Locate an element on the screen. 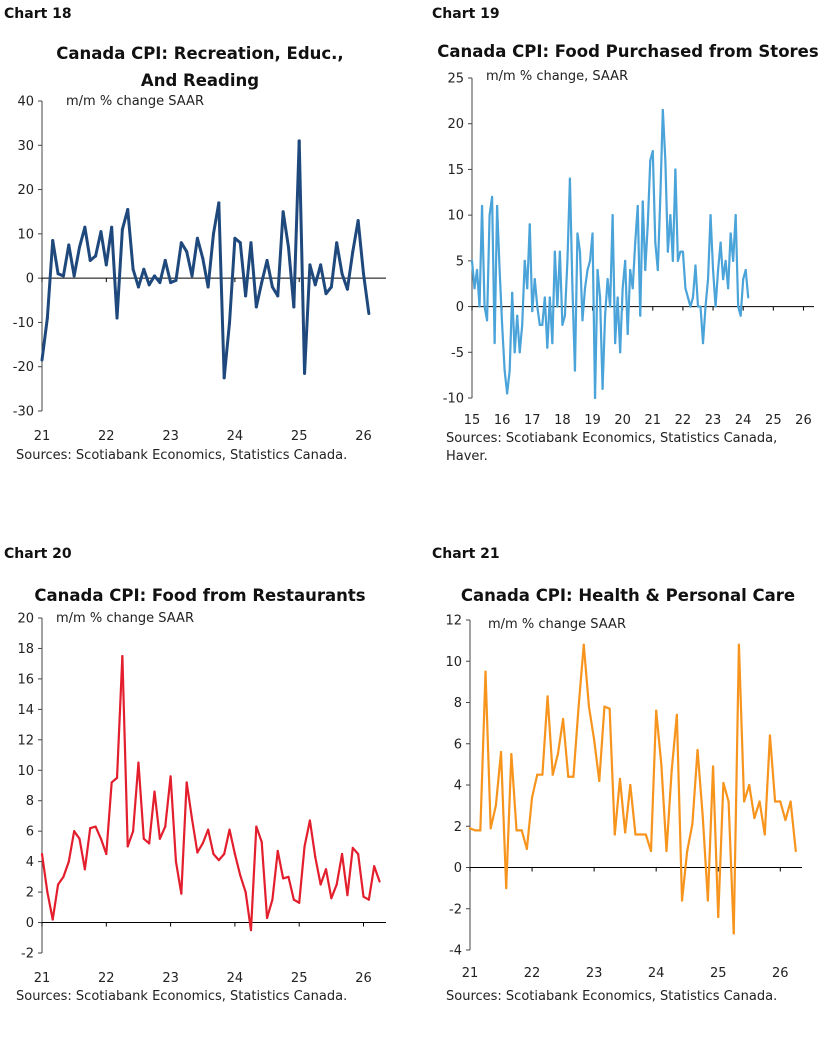  y-tick-label: -10 is located at coordinates (23, 323).